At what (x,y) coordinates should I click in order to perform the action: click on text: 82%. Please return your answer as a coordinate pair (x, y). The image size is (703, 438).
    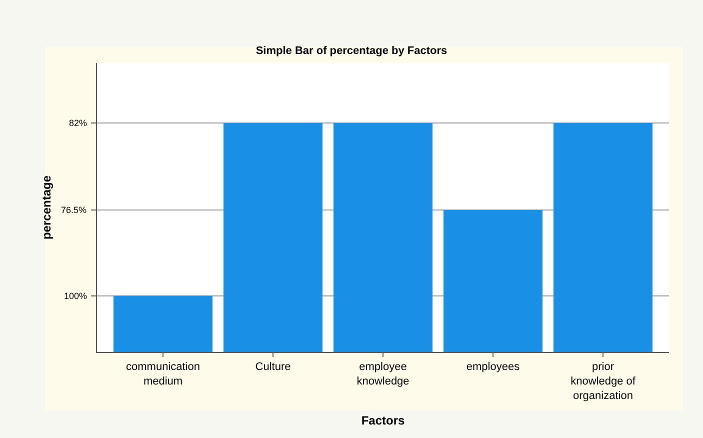
    Looking at the image, I should click on (78, 123).